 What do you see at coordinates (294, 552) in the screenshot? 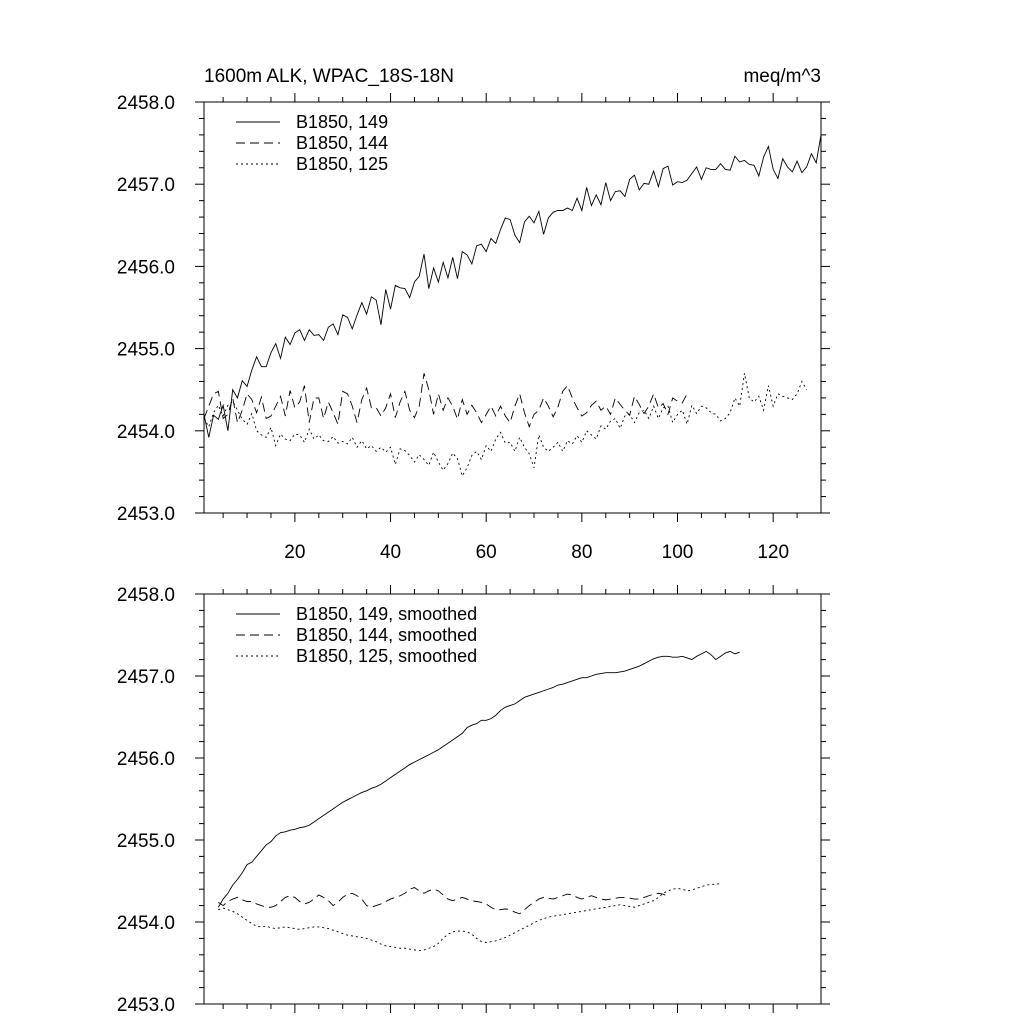
I see `x-tick-label: 20` at bounding box center [294, 552].